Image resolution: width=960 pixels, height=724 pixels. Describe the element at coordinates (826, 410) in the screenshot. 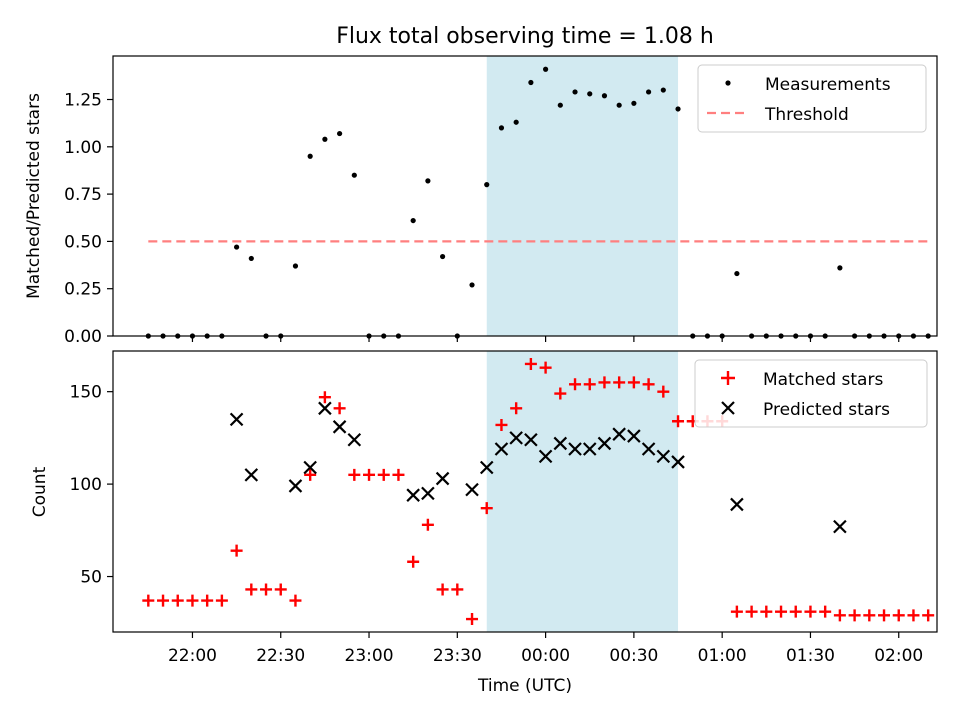

I see `legend-predicted-label: Predicted stars` at that location.